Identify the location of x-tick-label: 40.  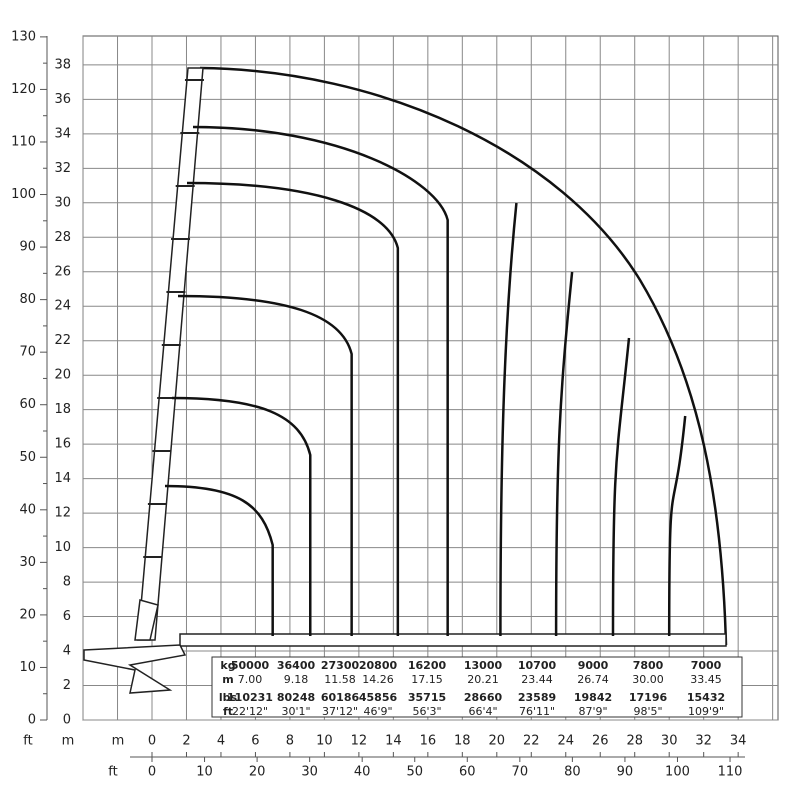
(362, 772).